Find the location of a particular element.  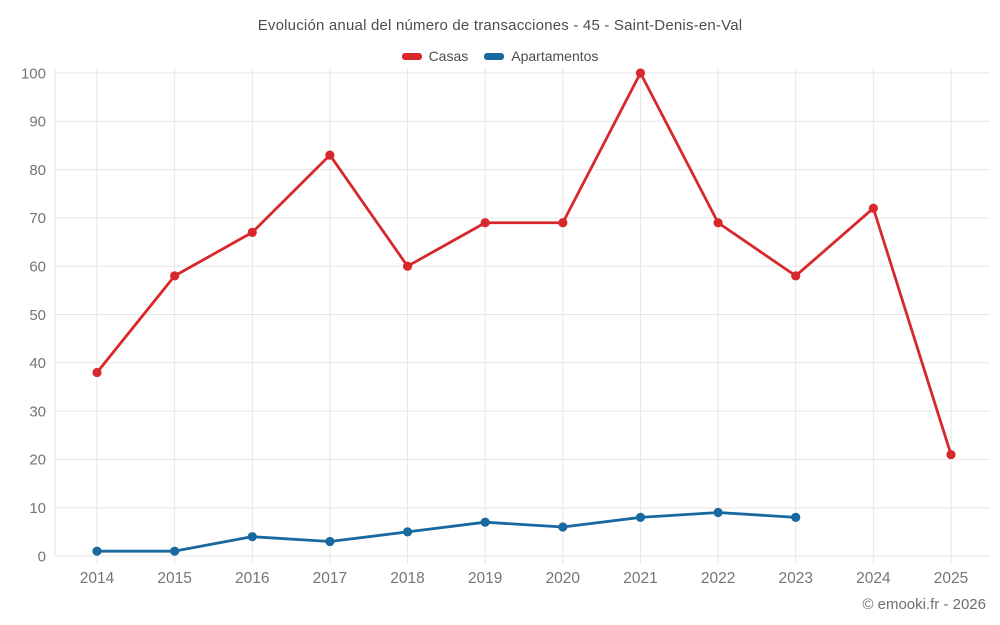

x-axis-tick-label: 2025 is located at coordinates (951, 578).